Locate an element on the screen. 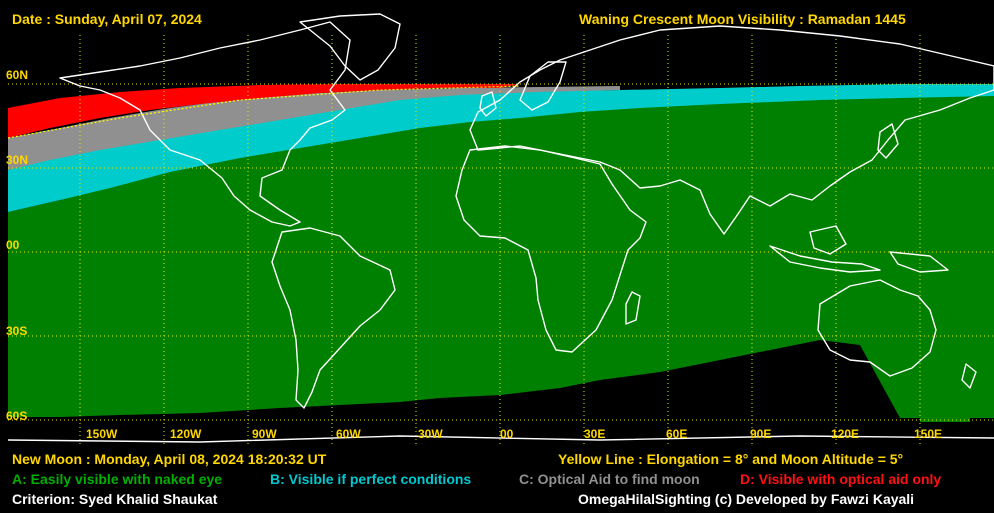 Image resolution: width=994 pixels, height=513 pixels. legend-b: B: Visible if perfect conditions is located at coordinates (371, 479).